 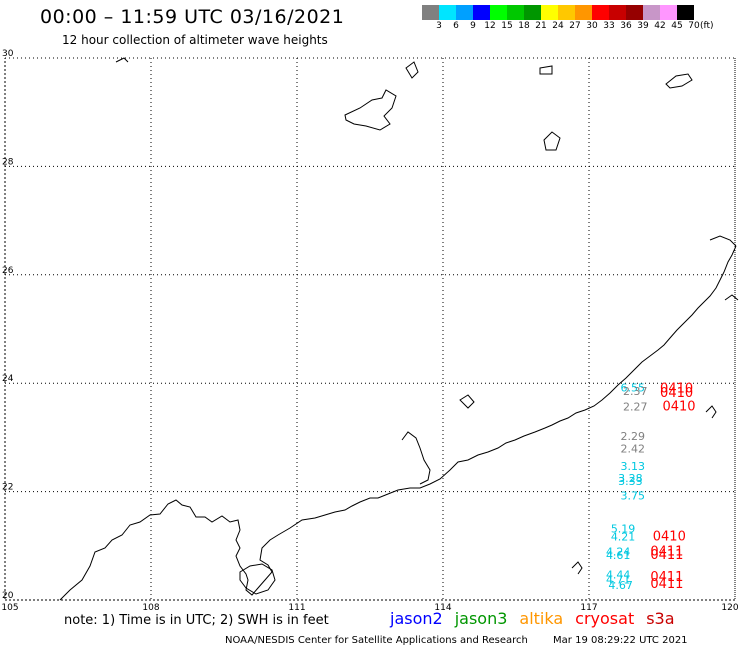 What do you see at coordinates (9, 608) in the screenshot?
I see `x-tick-label: 105` at bounding box center [9, 608].